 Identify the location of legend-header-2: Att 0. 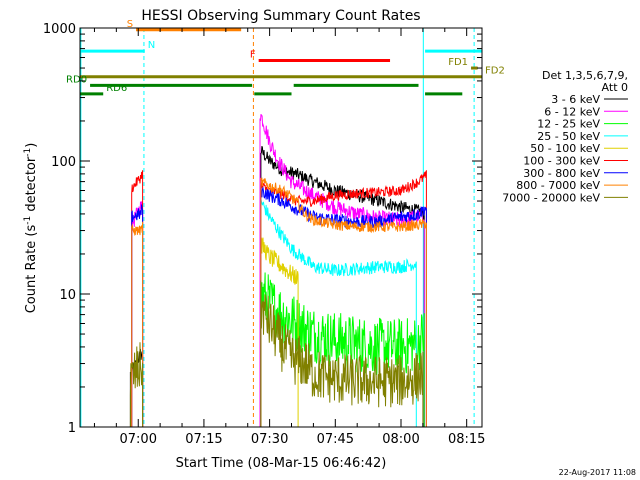
(615, 87).